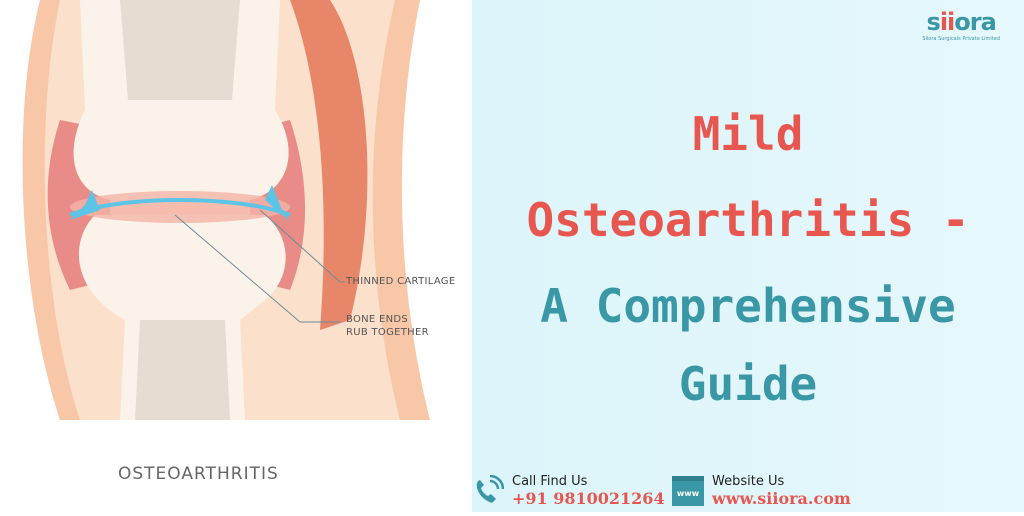 This screenshot has height=516, width=1024. Describe the element at coordinates (490, 489) in the screenshot. I see `phone-icon` at that location.